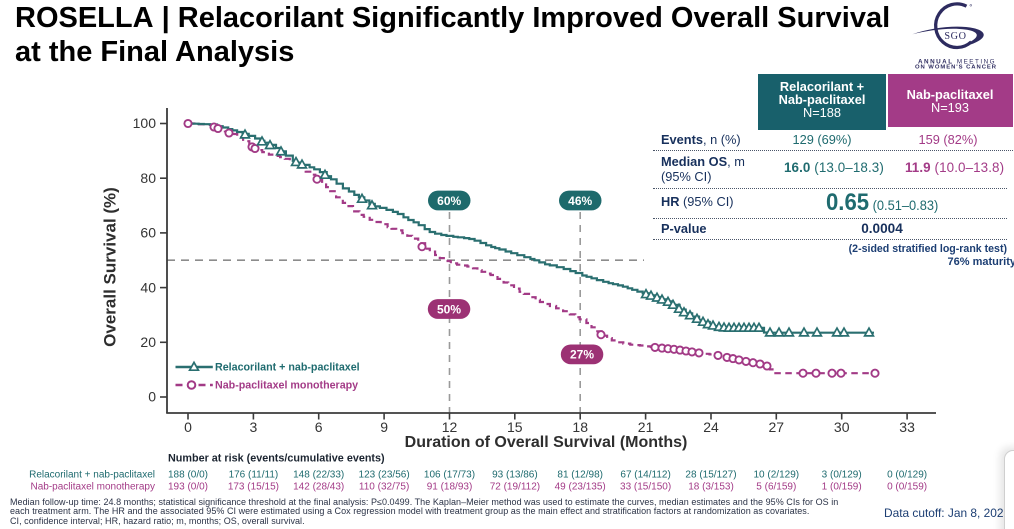 Image resolution: width=1014 pixels, height=529 pixels. I want to click on svg-text: 1 (0/159), so click(842, 487).